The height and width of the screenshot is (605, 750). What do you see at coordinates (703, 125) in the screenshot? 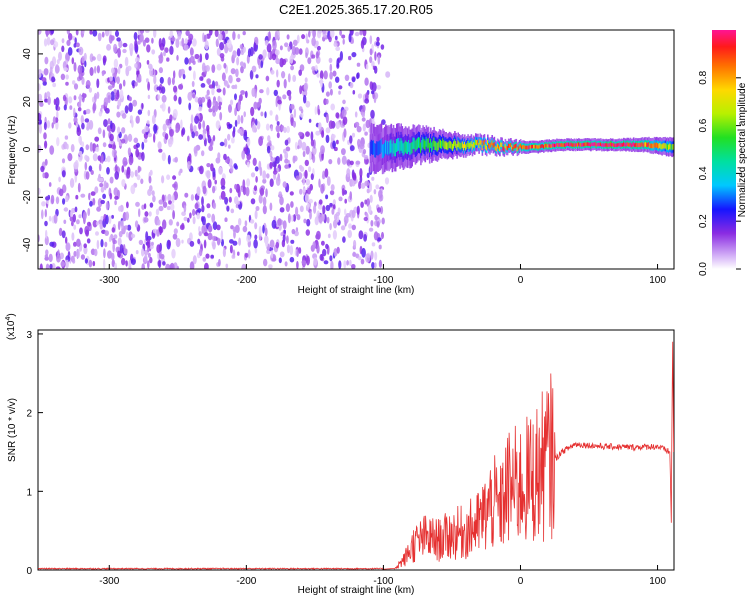
I see `colorbar-tick-label: 0.6` at bounding box center [703, 125].